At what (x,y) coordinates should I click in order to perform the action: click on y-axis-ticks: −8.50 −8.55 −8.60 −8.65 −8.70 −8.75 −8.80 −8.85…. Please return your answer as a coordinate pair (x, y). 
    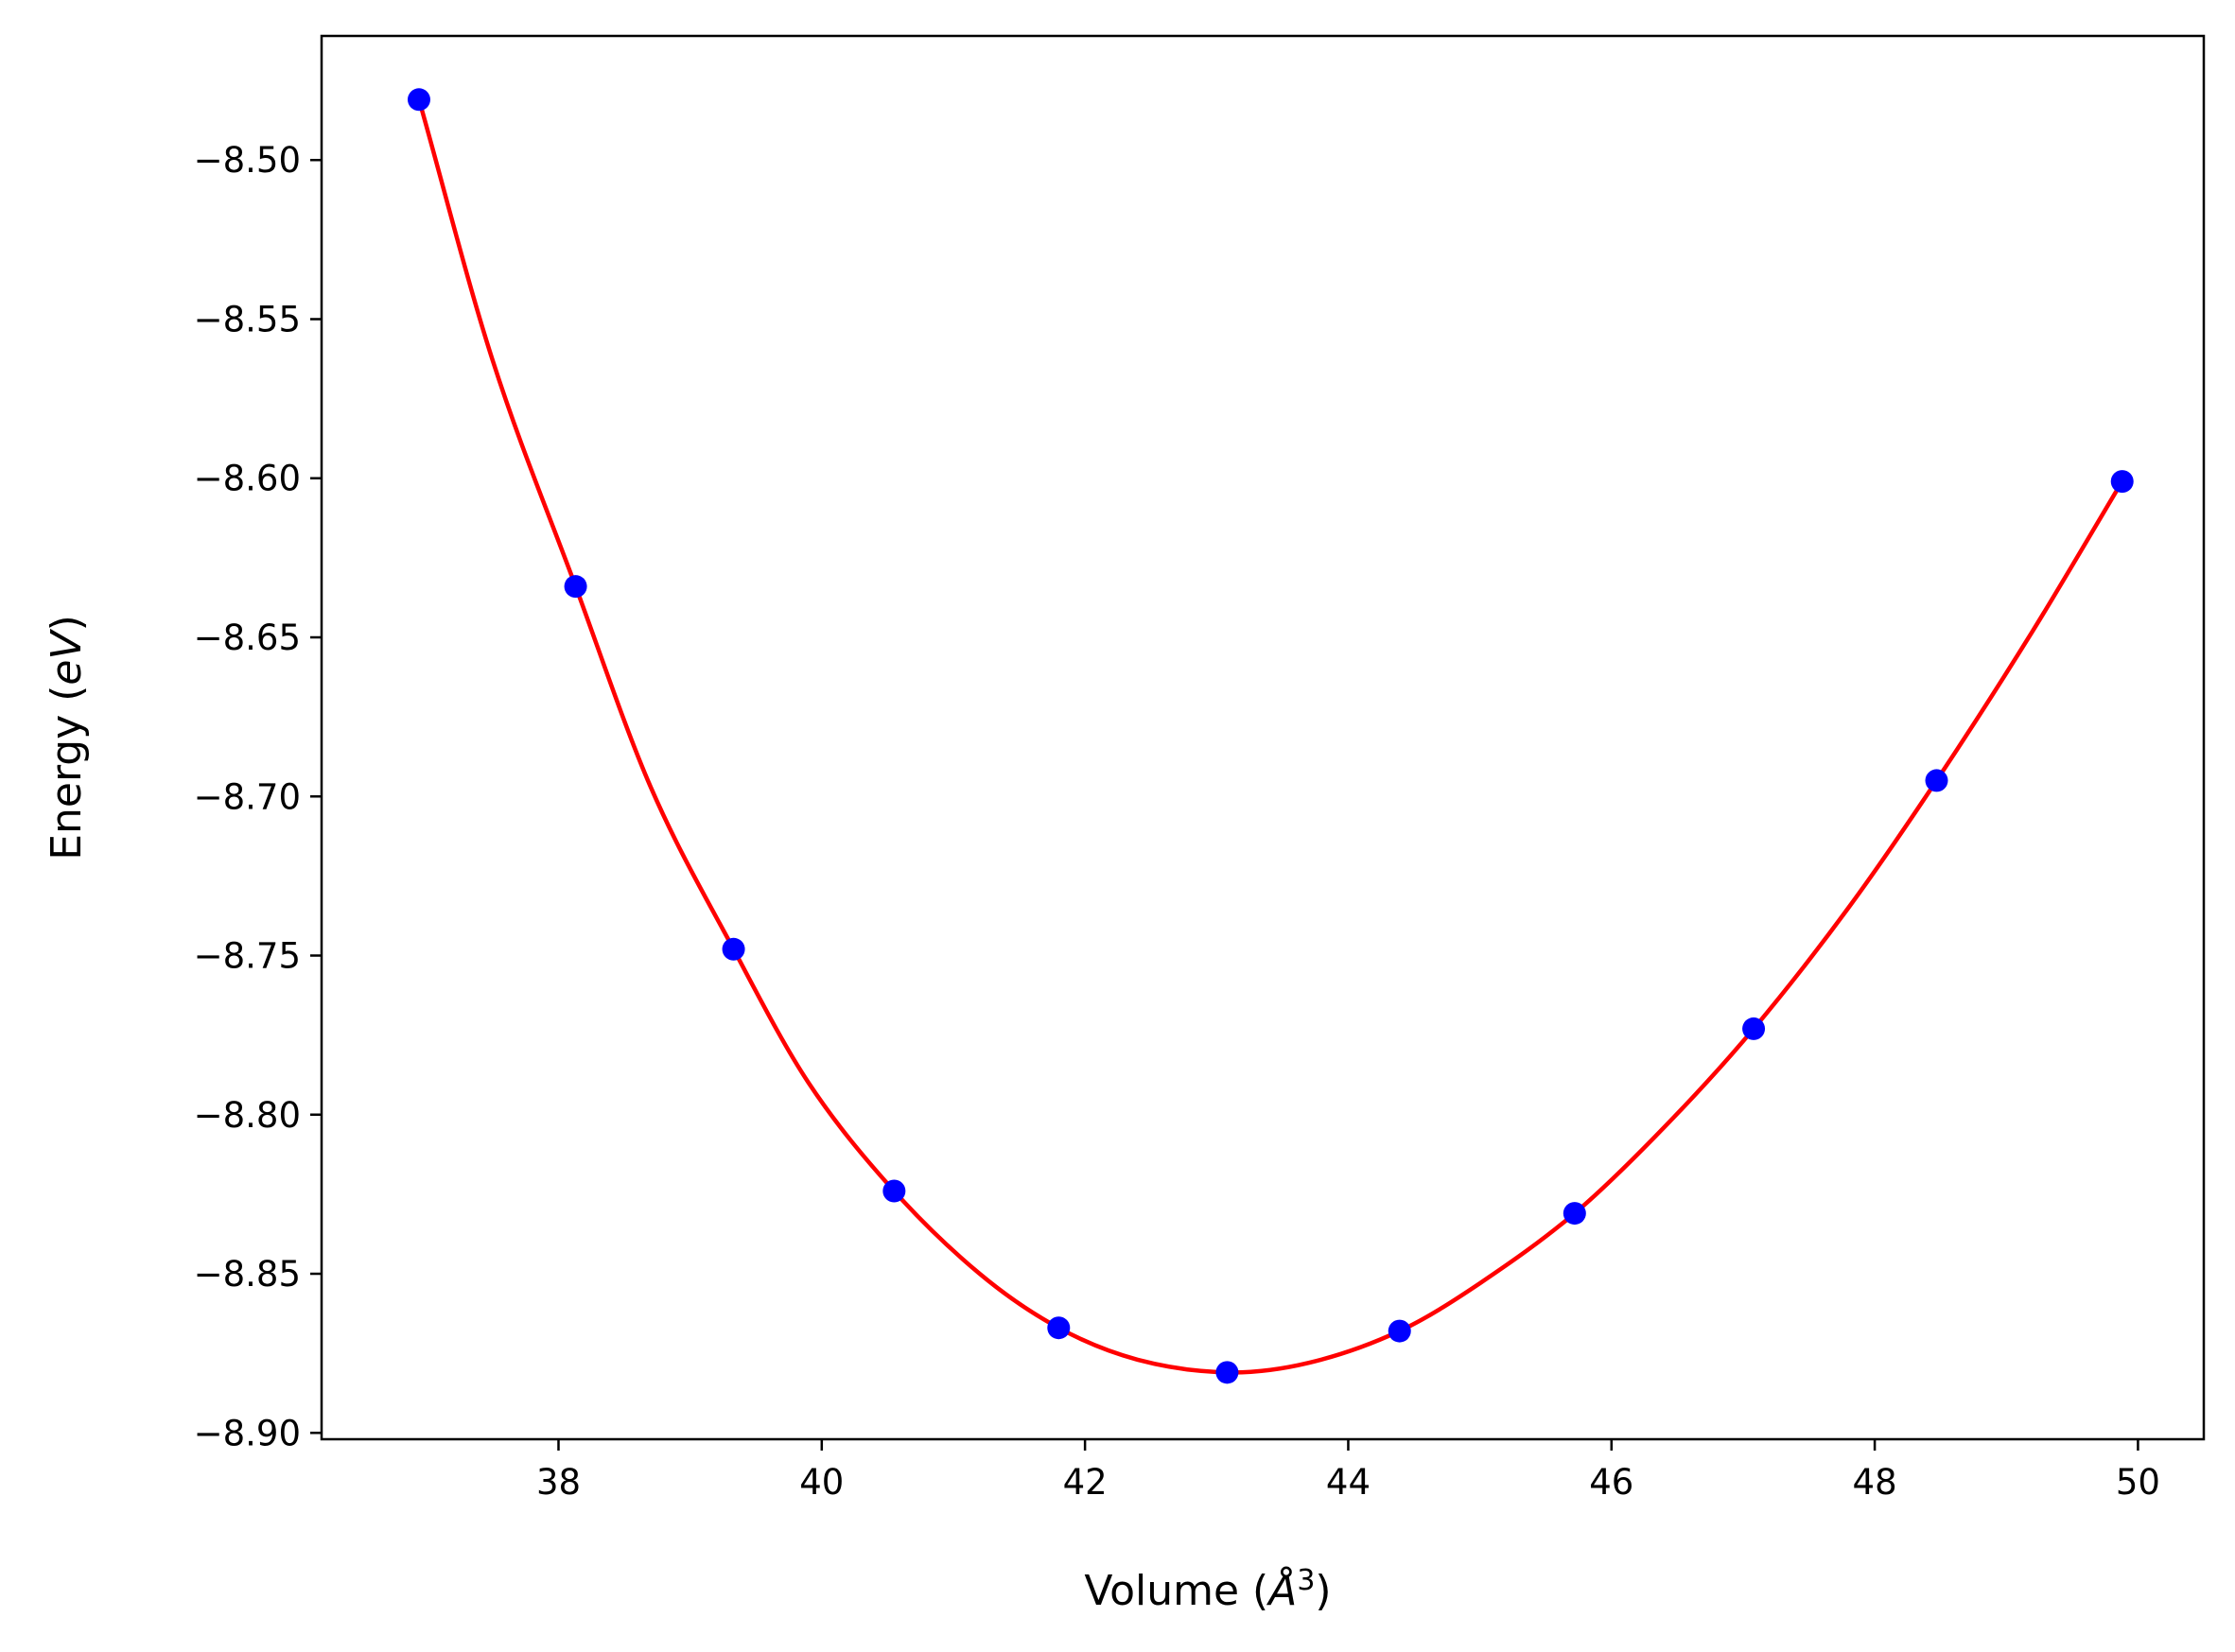
    Looking at the image, I should click on (258, 797).